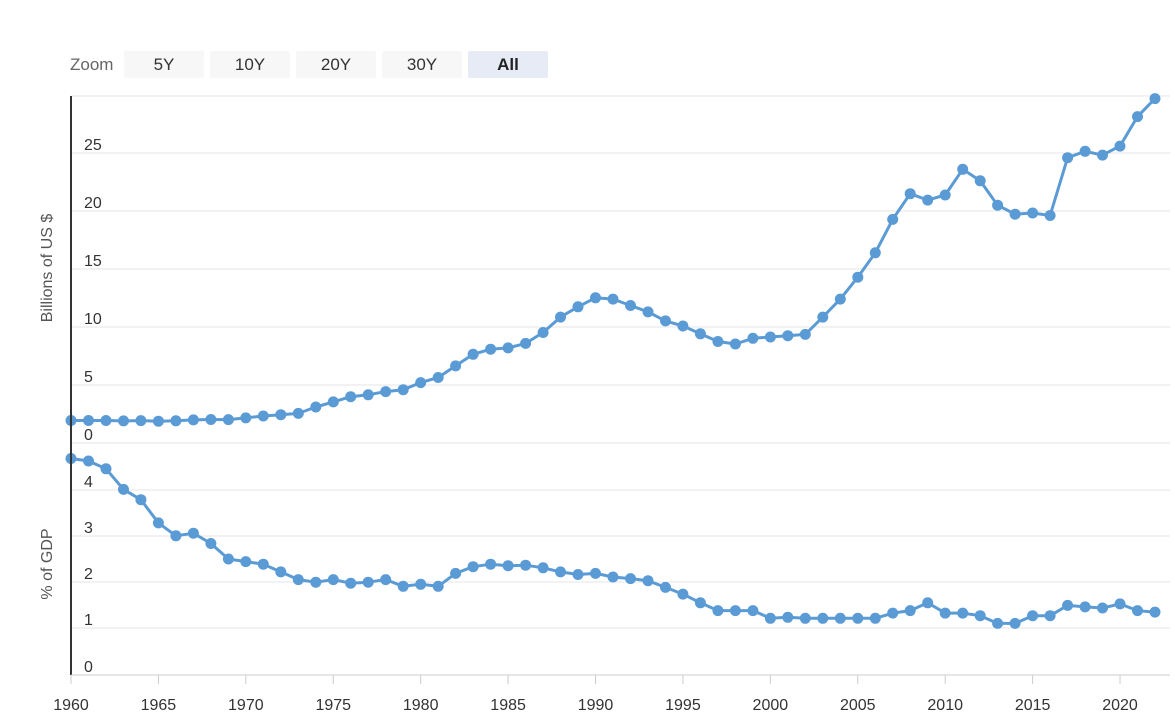  What do you see at coordinates (336, 64) in the screenshot?
I see `zoom-20y-button: 20Y` at bounding box center [336, 64].